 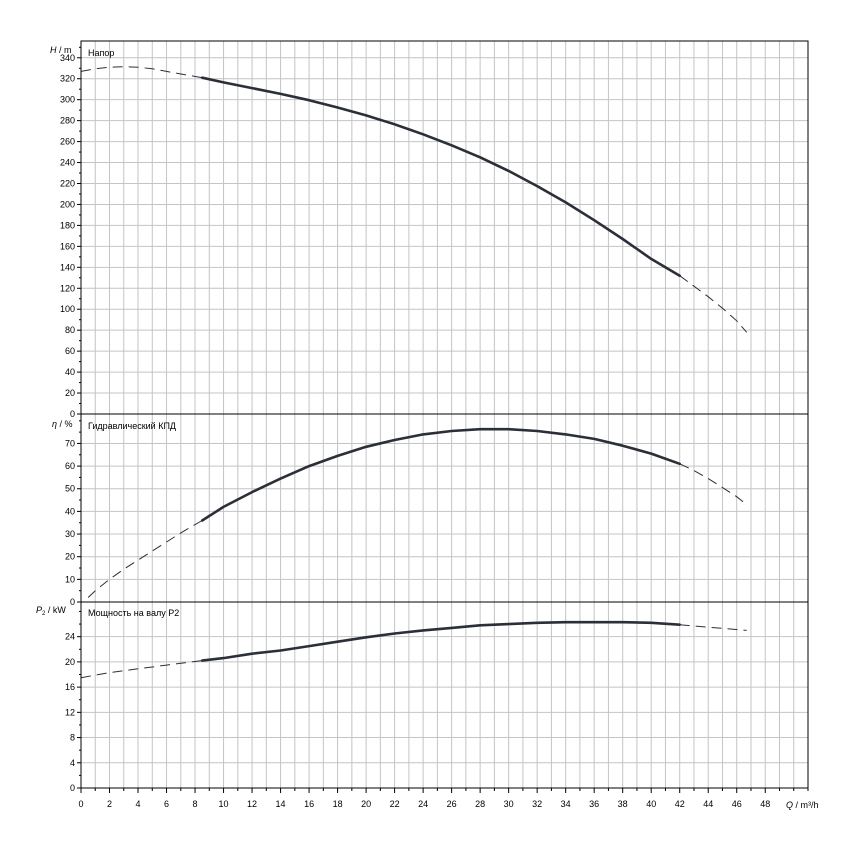 I want to click on y-tick-label-head: 240, so click(x=67, y=163).